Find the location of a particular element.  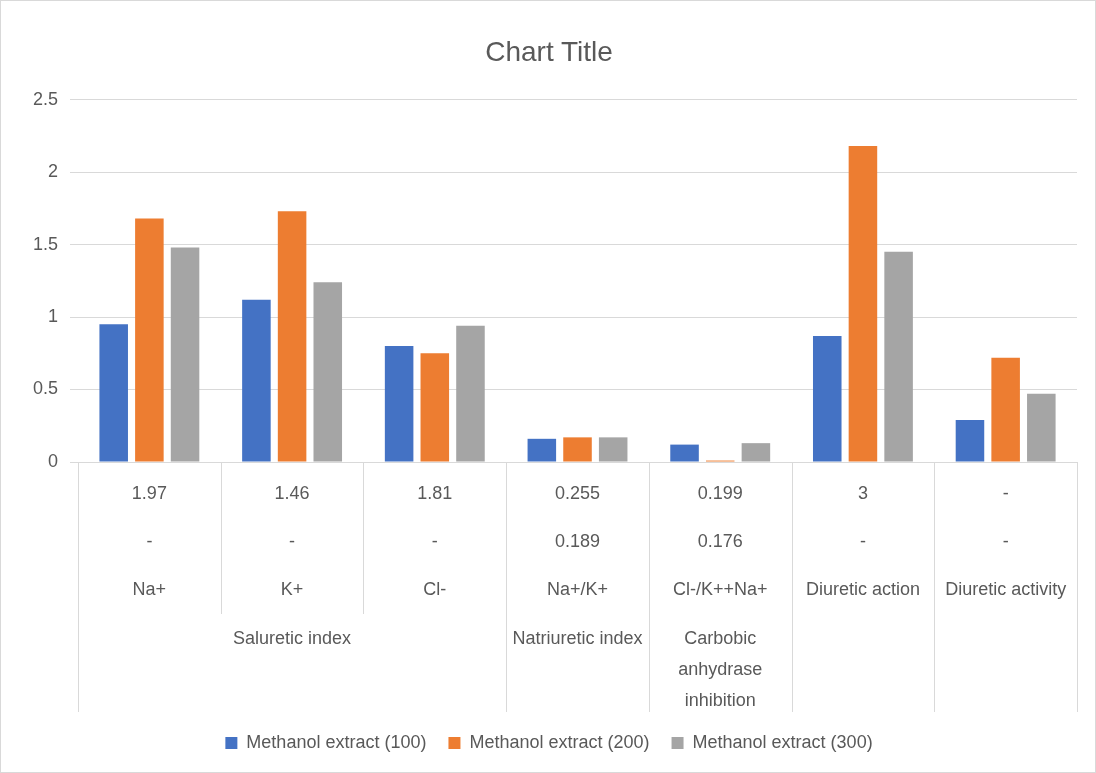

y-tick-label: 1.5 is located at coordinates (45, 243).